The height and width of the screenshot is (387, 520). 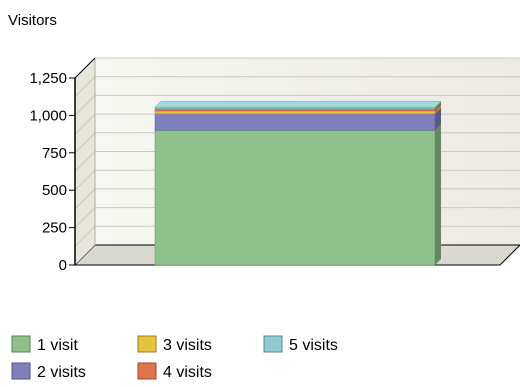 What do you see at coordinates (61, 372) in the screenshot?
I see `legend-label: 2 visits` at bounding box center [61, 372].